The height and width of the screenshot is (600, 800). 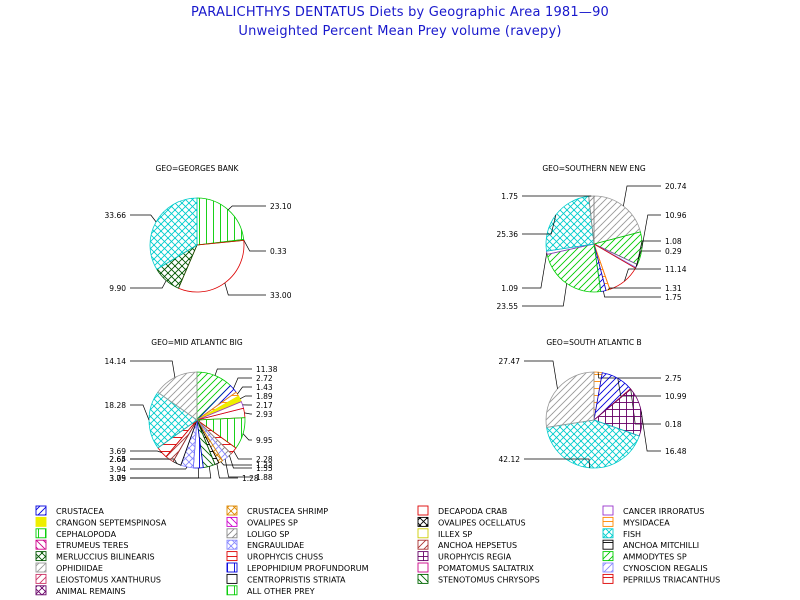 What do you see at coordinates (510, 361) in the screenshot?
I see `slice-label: 27.47` at bounding box center [510, 361].